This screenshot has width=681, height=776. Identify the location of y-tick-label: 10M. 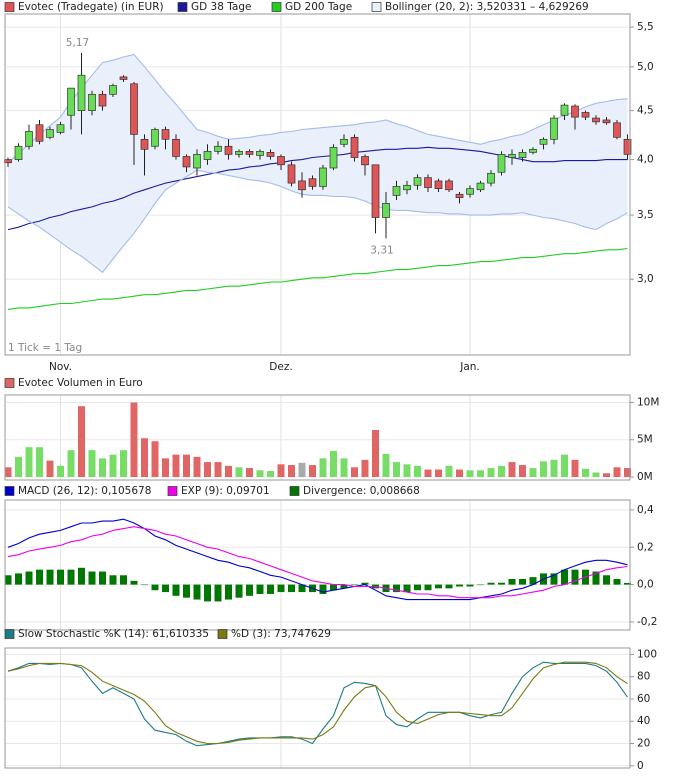
(648, 402).